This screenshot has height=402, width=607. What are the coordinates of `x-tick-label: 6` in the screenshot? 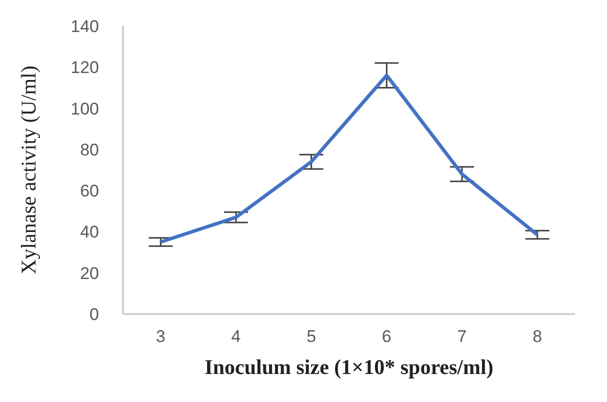 It's located at (387, 336).